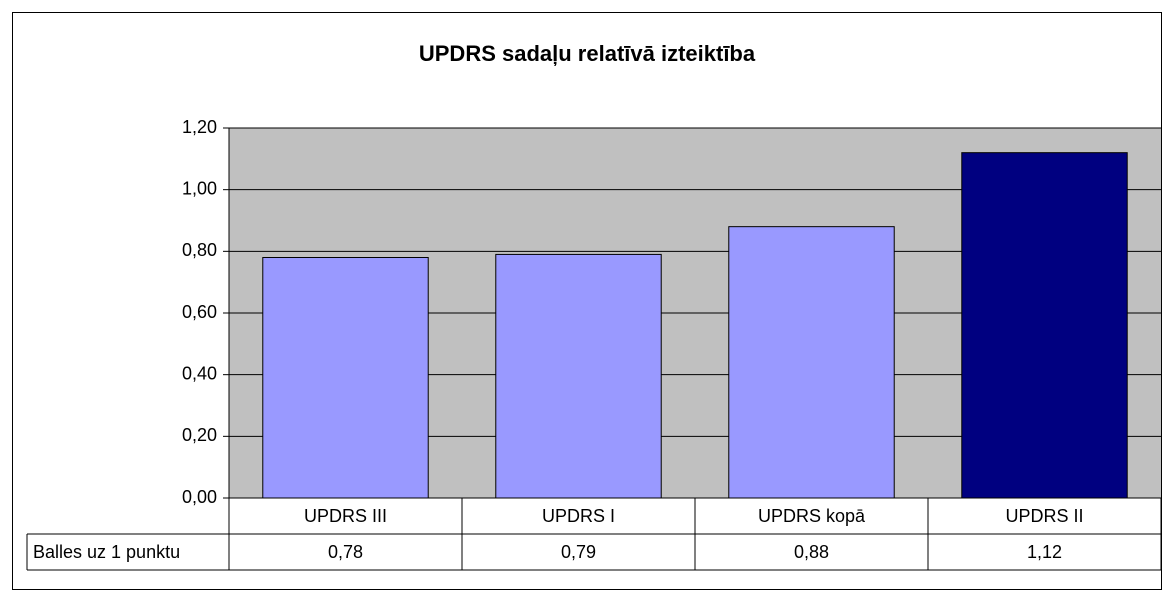 This screenshot has height=592, width=1163. Describe the element at coordinates (199, 127) in the screenshot. I see `y-tick-label: 1,20` at that location.